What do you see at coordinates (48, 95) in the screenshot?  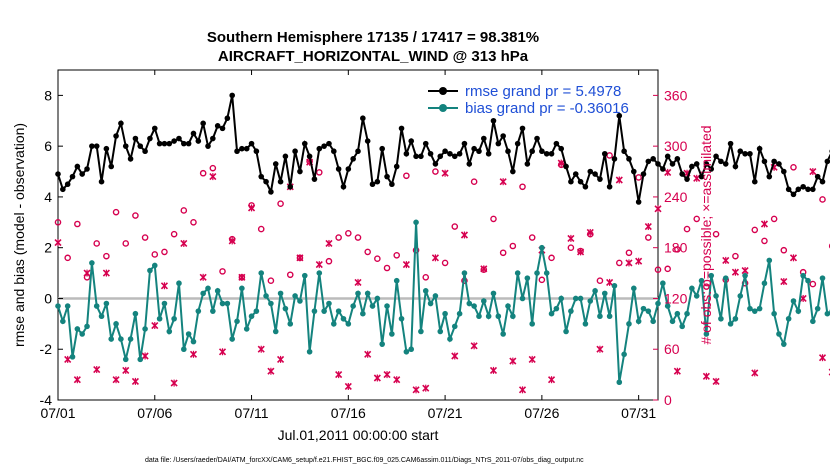 I see `y-tick-label: 8` at bounding box center [48, 95].